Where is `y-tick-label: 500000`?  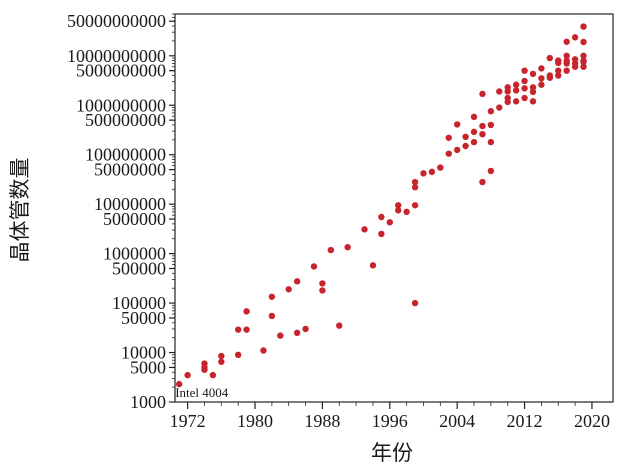
y-tick-label: 500000 is located at coordinates (139, 269).